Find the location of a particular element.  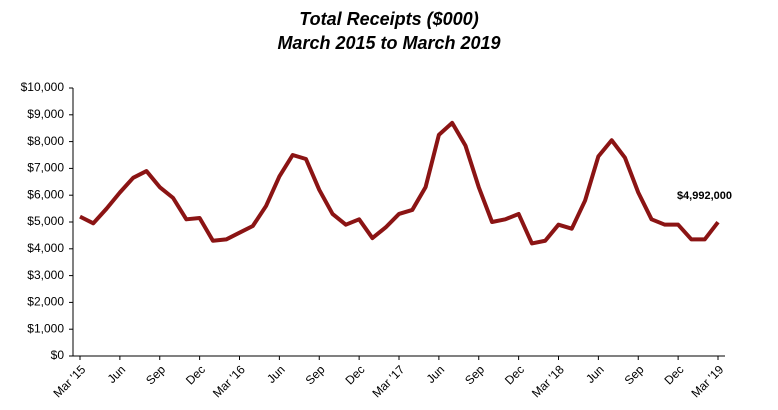

chart-title: Total Receipts ($000) is located at coordinates (388, 19).